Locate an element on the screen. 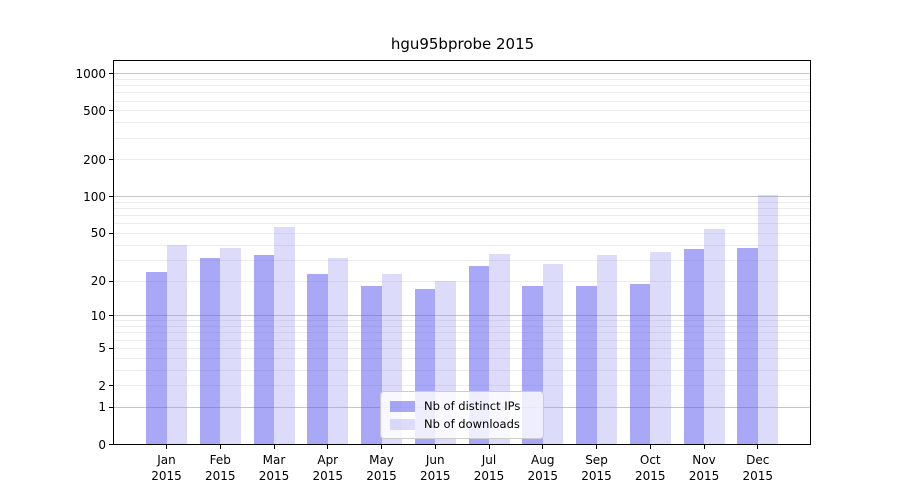  bar-distinct-ips-apr is located at coordinates (317, 359).